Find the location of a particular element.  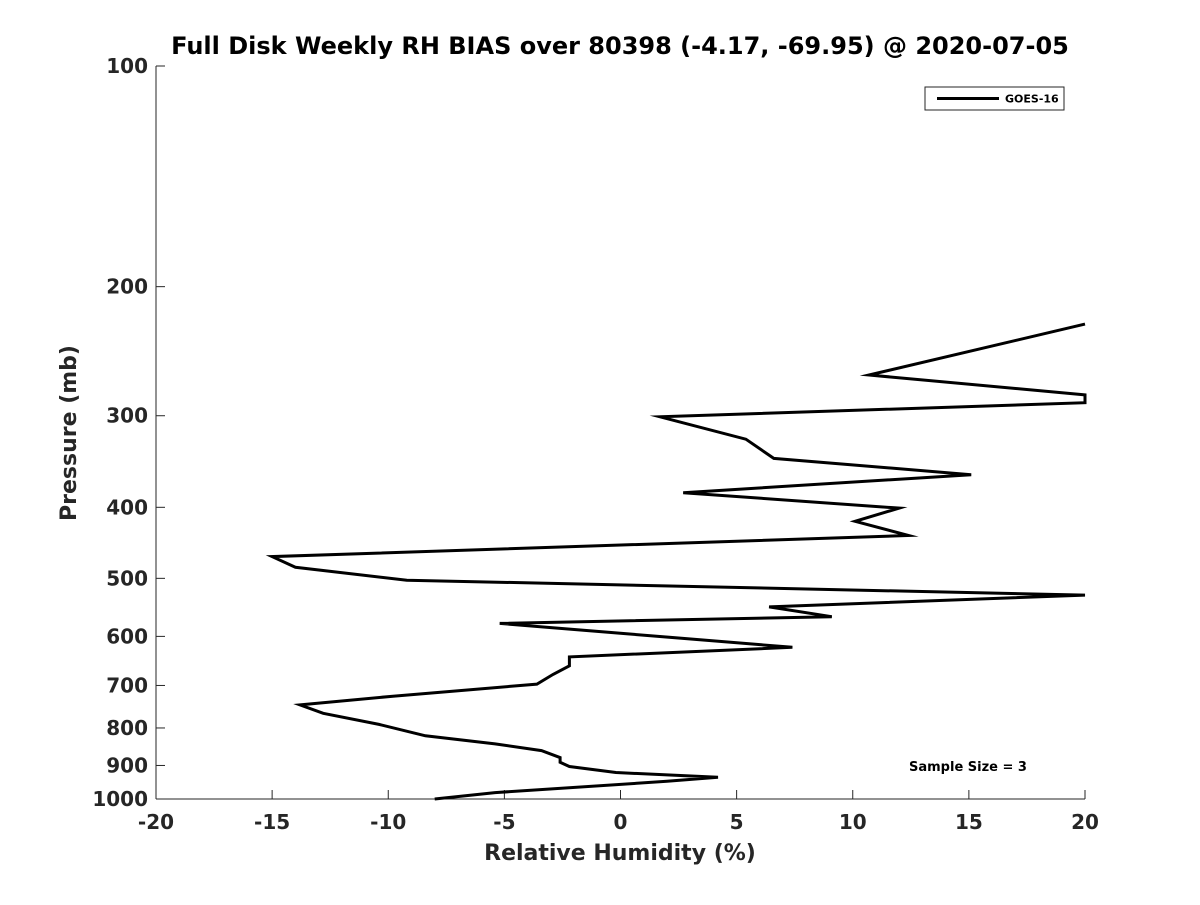

y-tick-label: 800 is located at coordinates (127, 728).